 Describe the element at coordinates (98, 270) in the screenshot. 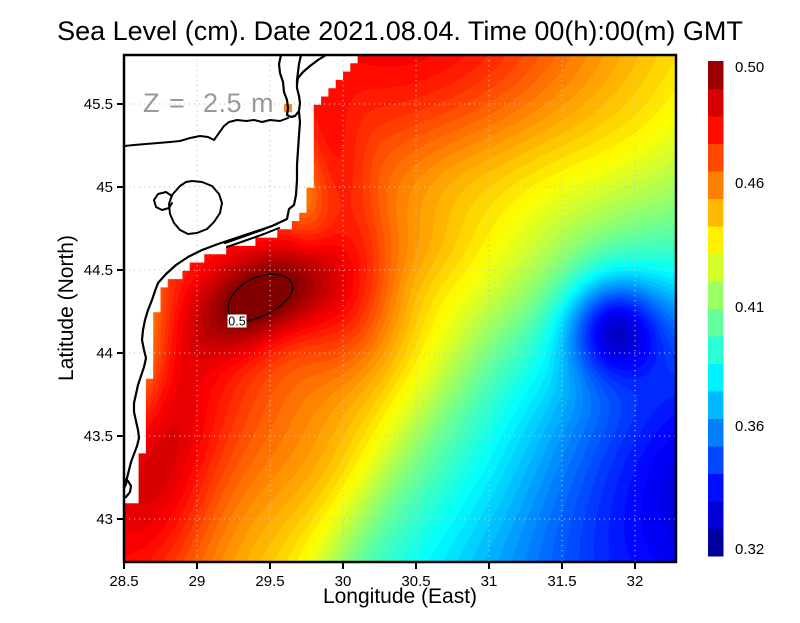

I see `svg-text: 44.5` at that location.